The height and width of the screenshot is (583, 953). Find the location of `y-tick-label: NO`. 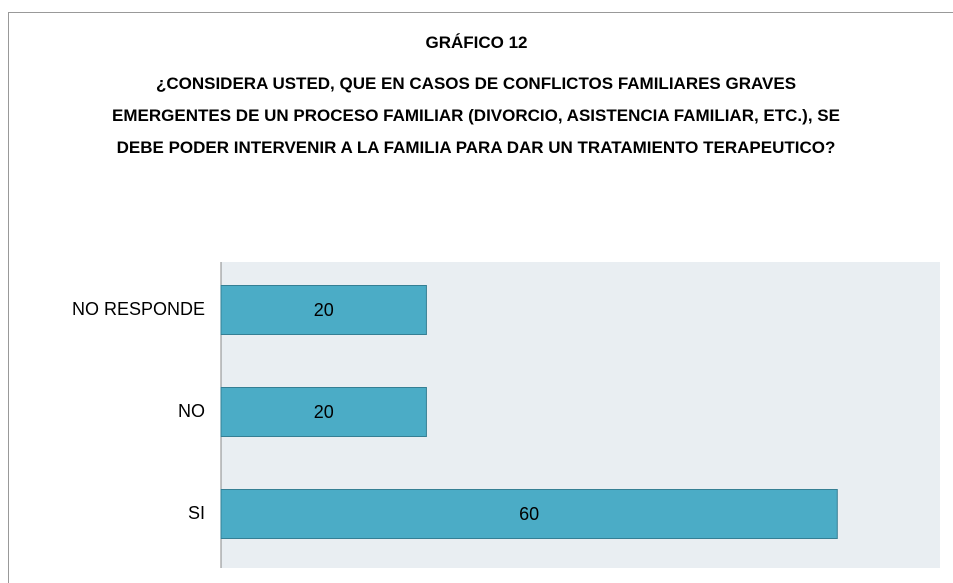

y-tick-label: NO is located at coordinates (191, 411).